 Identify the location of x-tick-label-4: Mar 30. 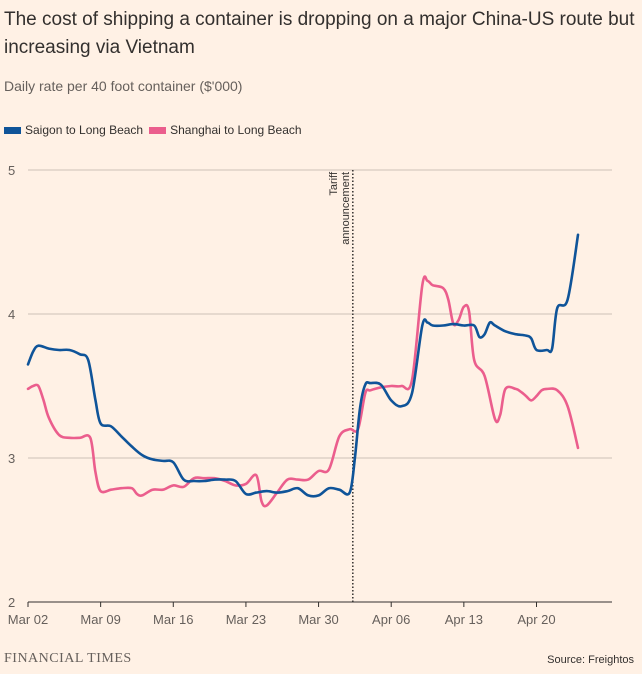
(318, 619).